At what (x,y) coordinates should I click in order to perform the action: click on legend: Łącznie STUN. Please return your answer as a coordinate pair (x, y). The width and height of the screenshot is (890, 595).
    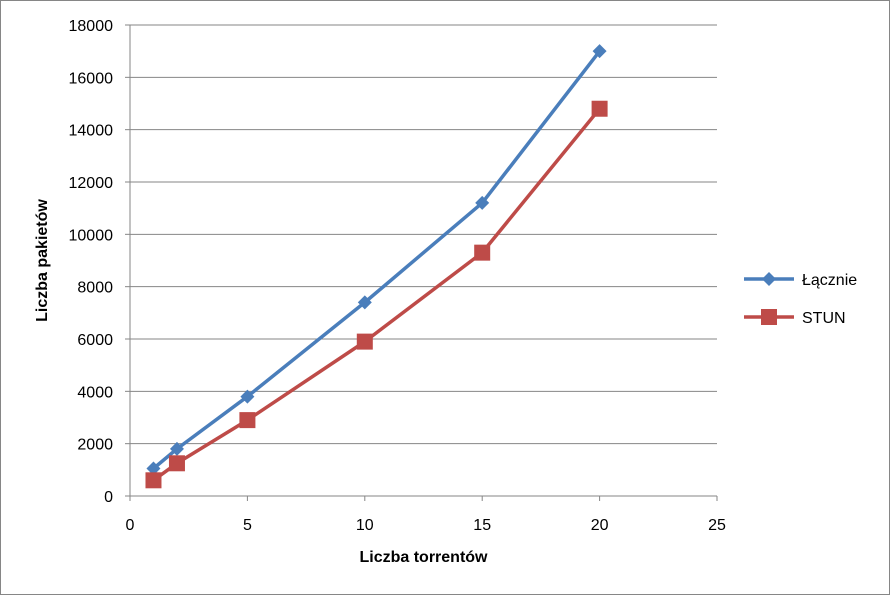
    Looking at the image, I should click on (800, 299).